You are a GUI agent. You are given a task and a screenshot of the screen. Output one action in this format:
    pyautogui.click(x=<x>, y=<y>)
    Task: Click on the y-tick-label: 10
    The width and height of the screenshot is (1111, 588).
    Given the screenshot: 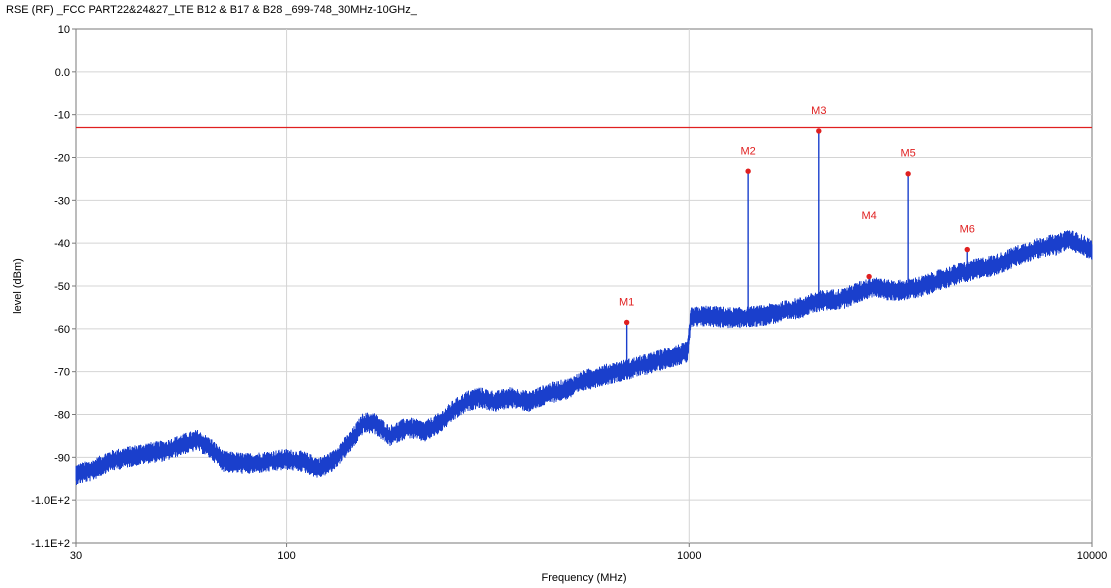 What is the action you would take?
    pyautogui.click(x=64, y=30)
    